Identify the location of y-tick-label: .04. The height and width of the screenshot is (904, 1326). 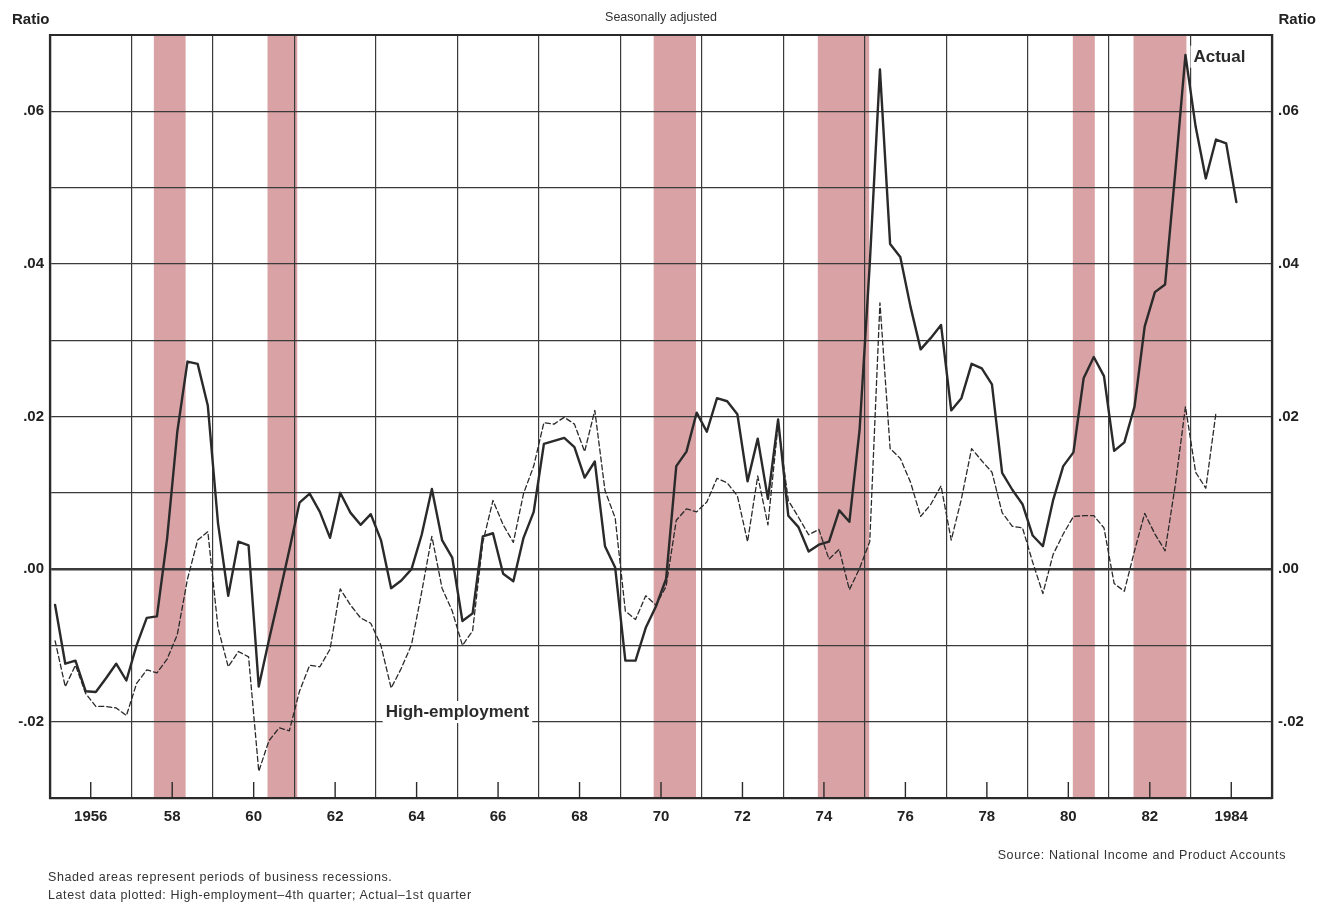
(34, 263).